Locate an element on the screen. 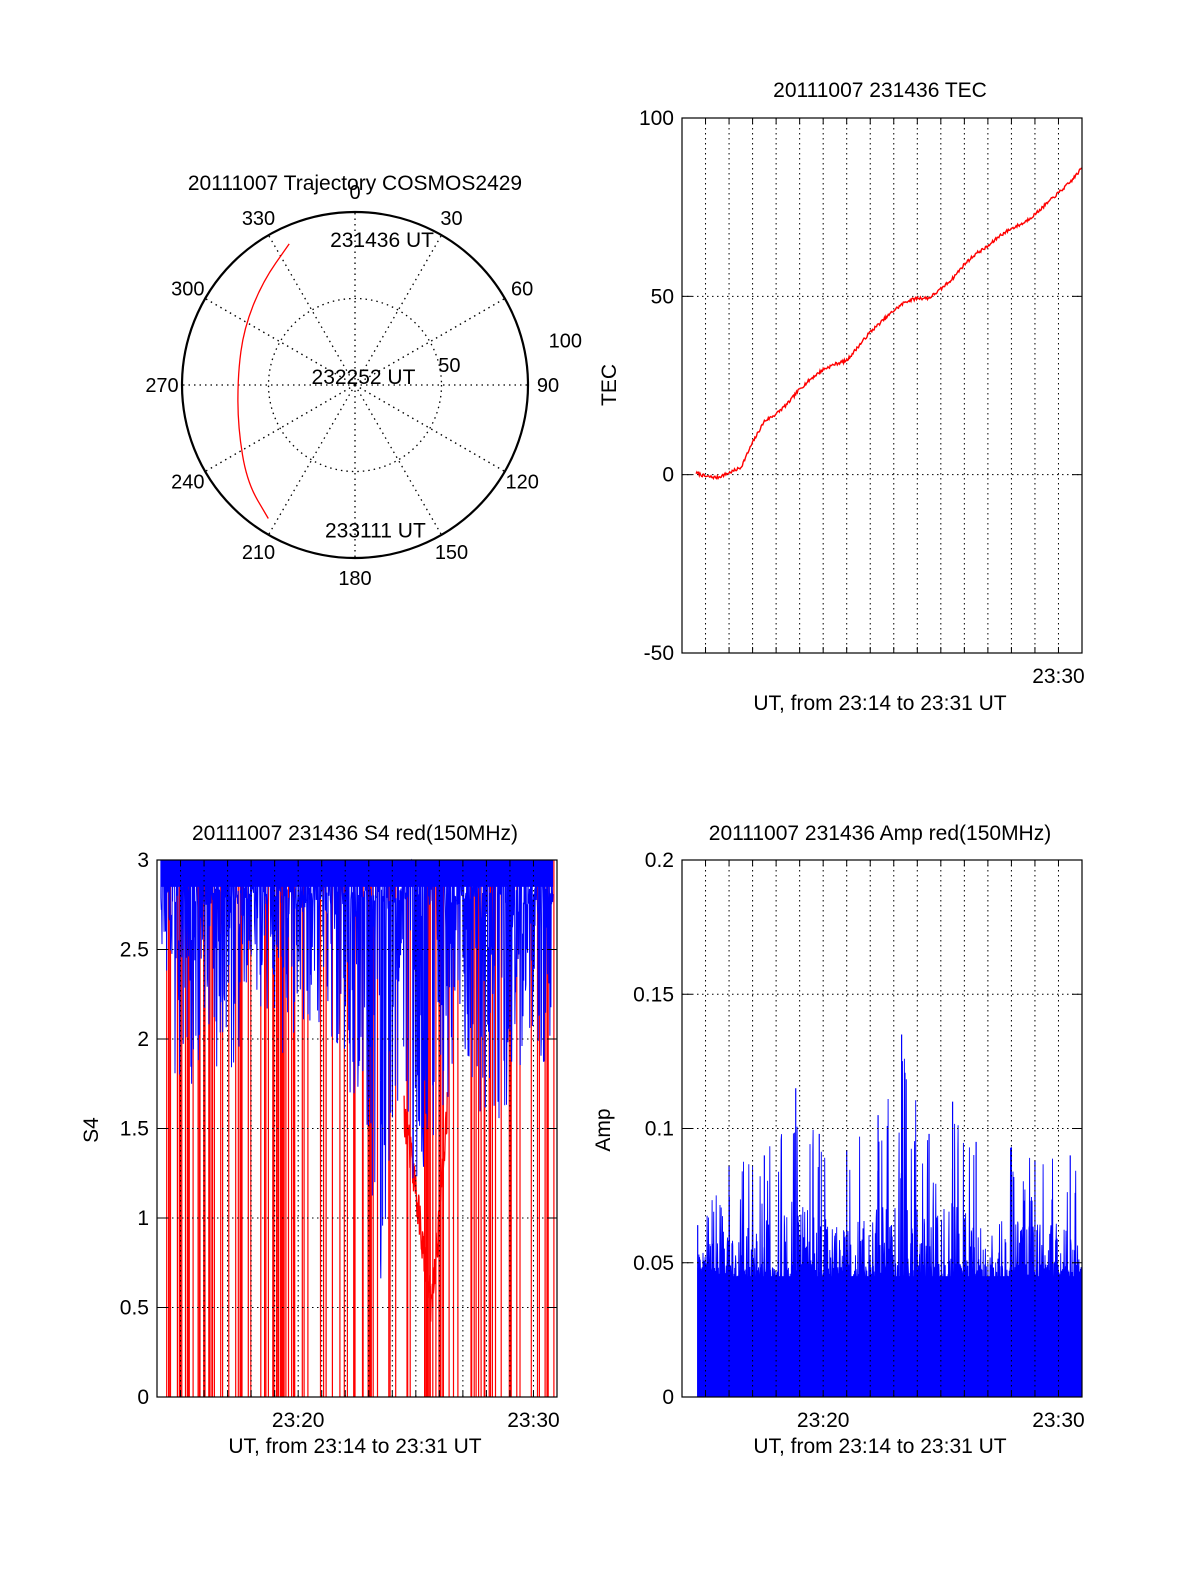 The width and height of the screenshot is (1200, 1575). tec-grid is located at coordinates (882, 385).